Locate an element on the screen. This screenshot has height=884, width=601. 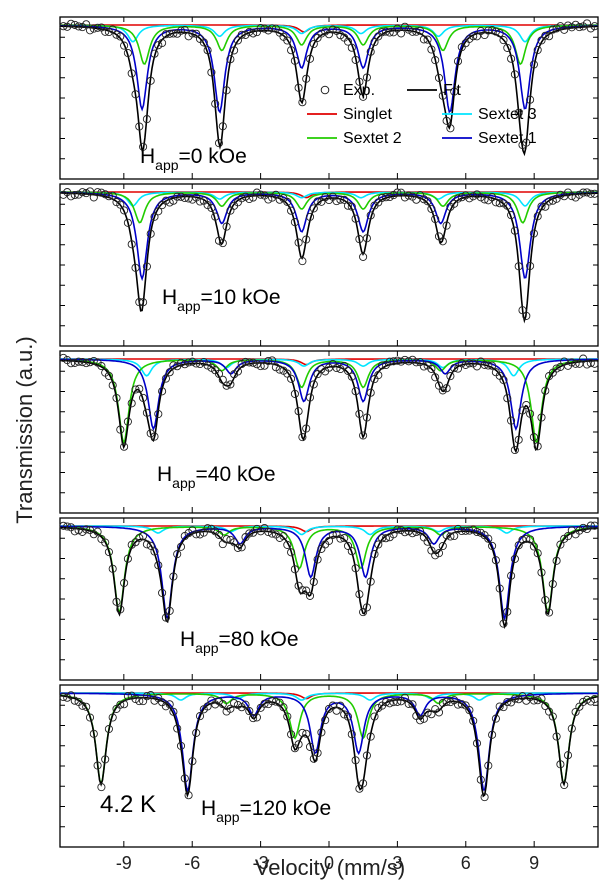
legend-label: Exp. is located at coordinates (359, 90).